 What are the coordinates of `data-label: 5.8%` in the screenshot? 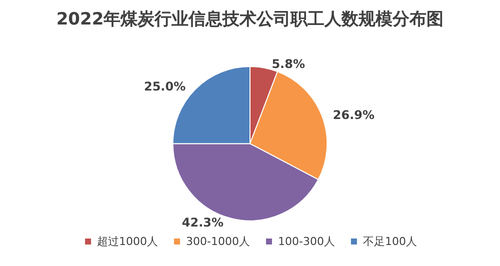 It's located at (288, 63).